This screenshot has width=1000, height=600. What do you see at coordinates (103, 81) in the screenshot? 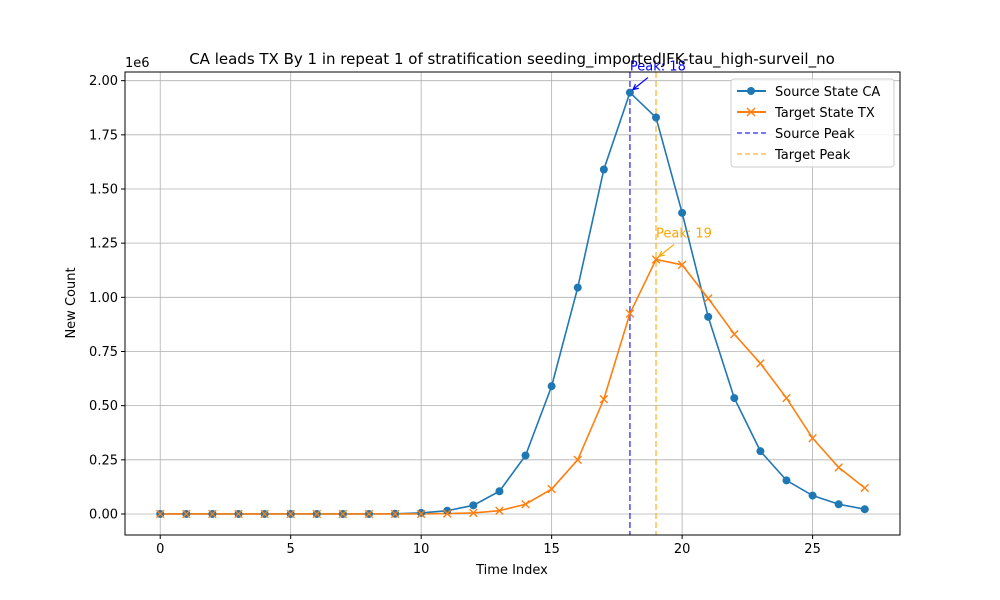
I see `y-tick-label: 2.00` at bounding box center [103, 81].